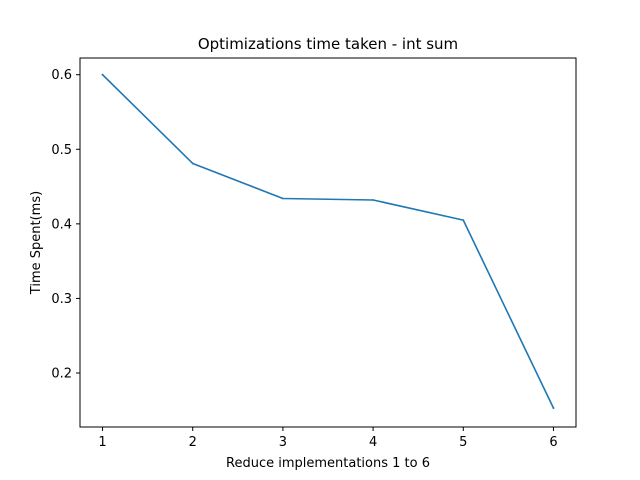 Image resolution: width=640 pixels, height=480 pixels. I want to click on x-tick-label: 3, so click(283, 442).